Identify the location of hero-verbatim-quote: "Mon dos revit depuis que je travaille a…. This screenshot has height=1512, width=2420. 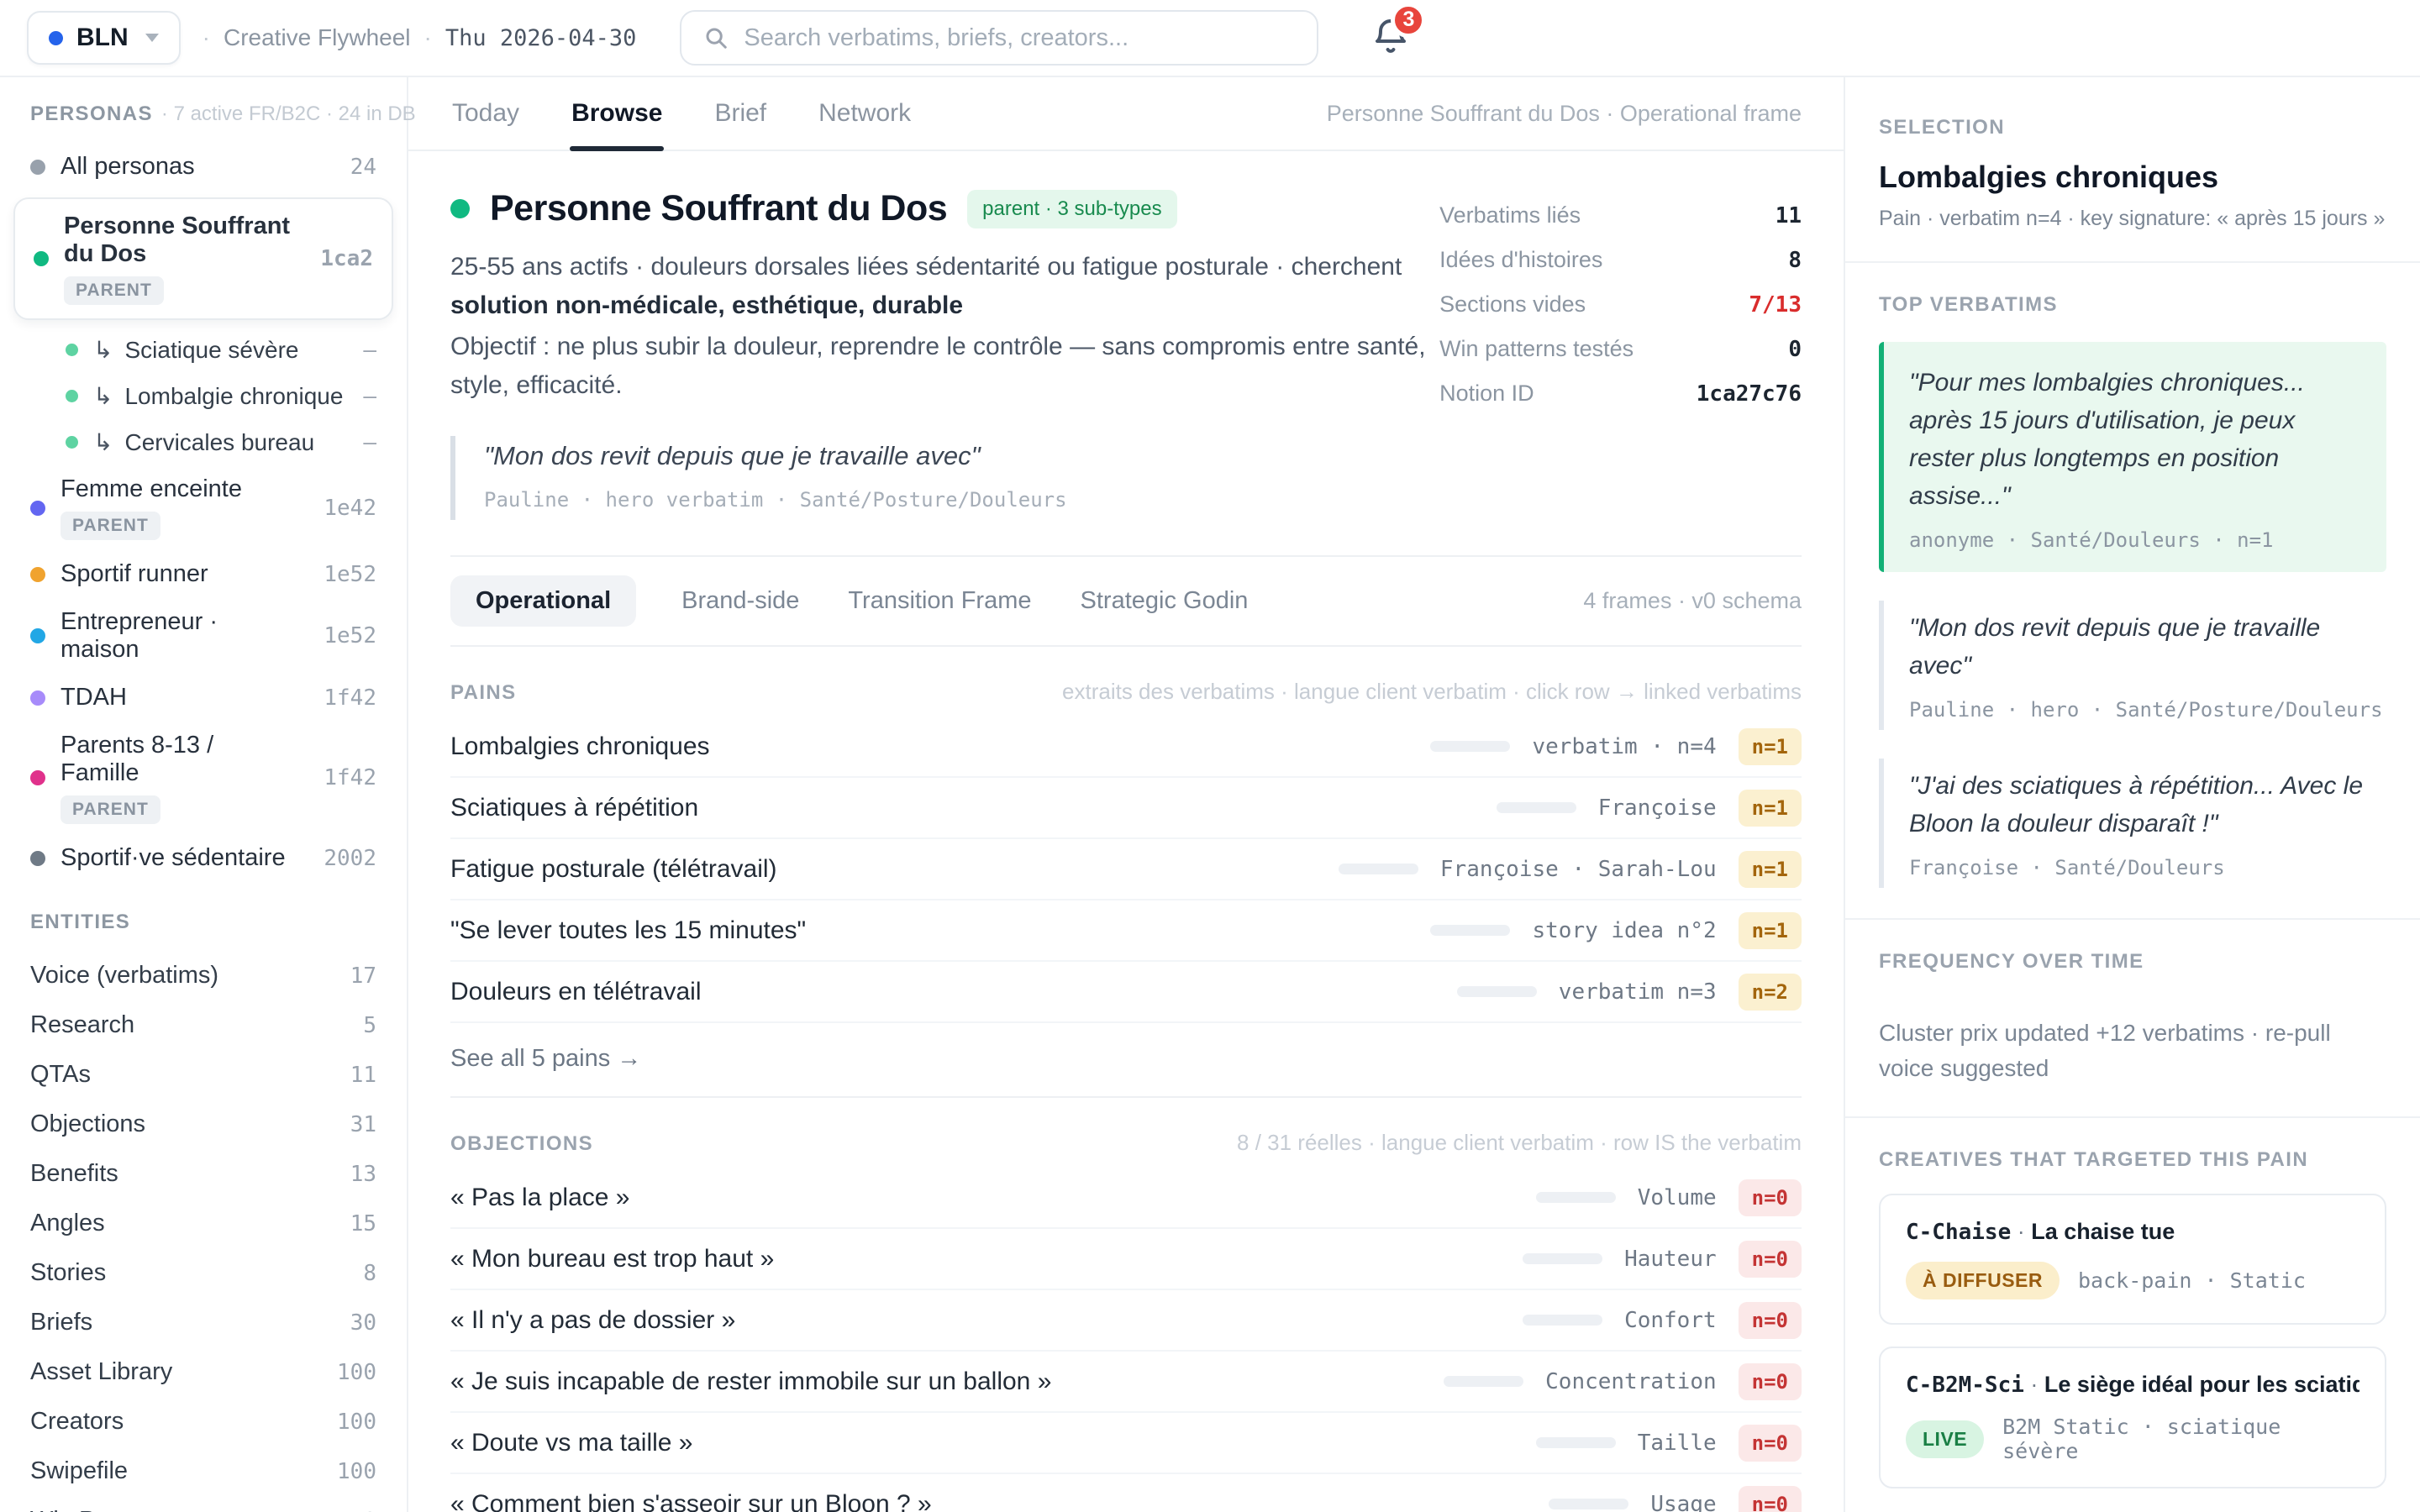
(944, 478).